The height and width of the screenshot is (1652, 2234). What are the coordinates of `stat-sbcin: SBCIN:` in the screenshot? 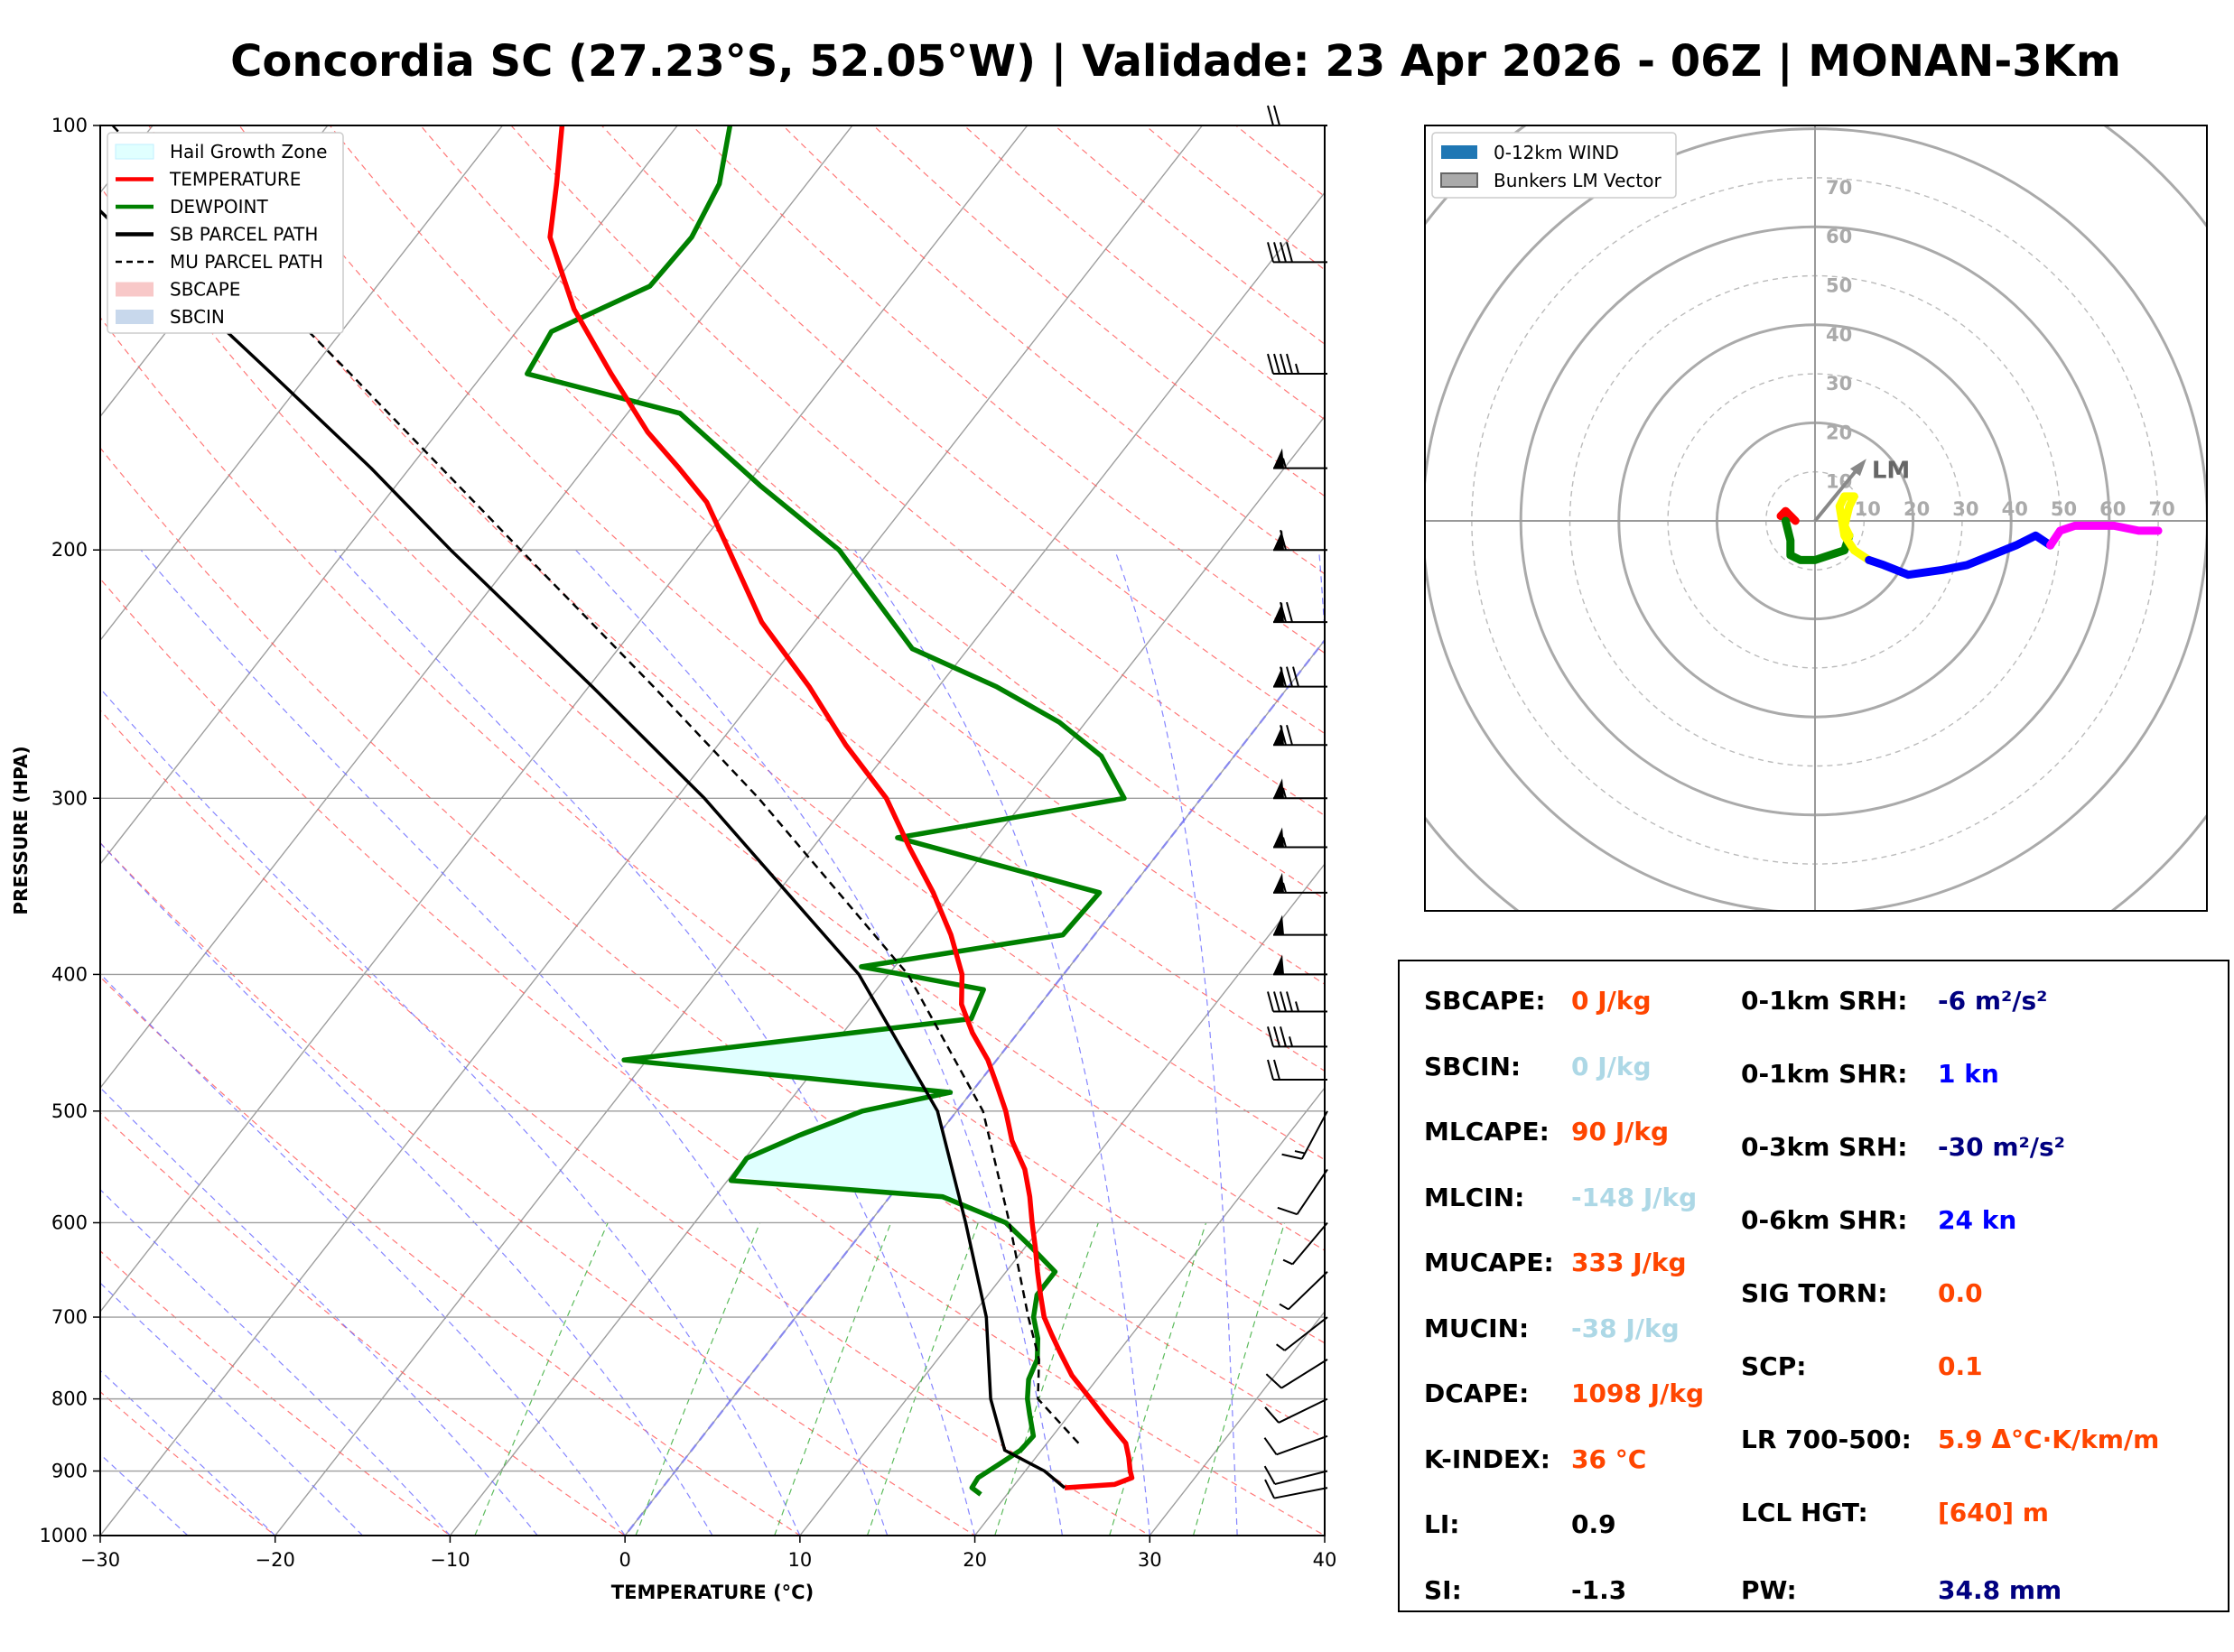 It's located at (1473, 1066).